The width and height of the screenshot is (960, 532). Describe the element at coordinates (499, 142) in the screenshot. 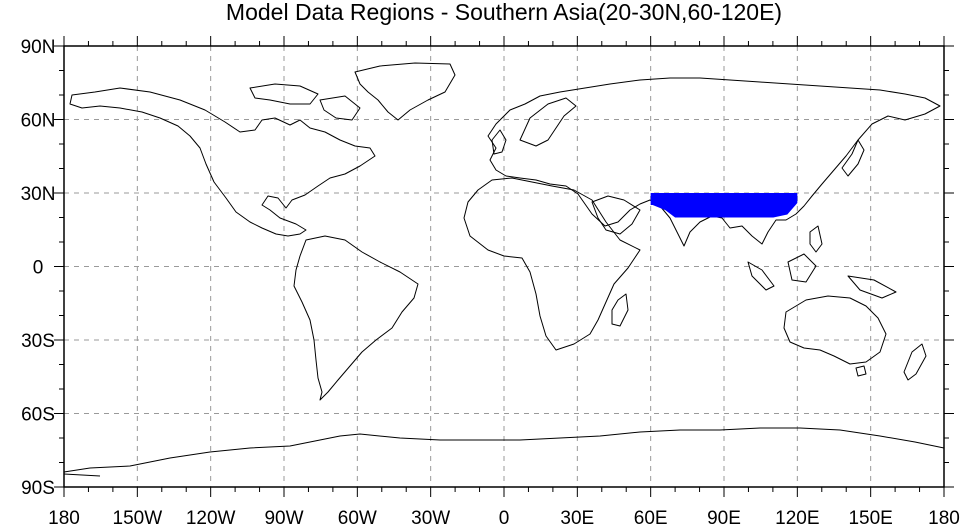

I see `great-britain-coastline` at that location.